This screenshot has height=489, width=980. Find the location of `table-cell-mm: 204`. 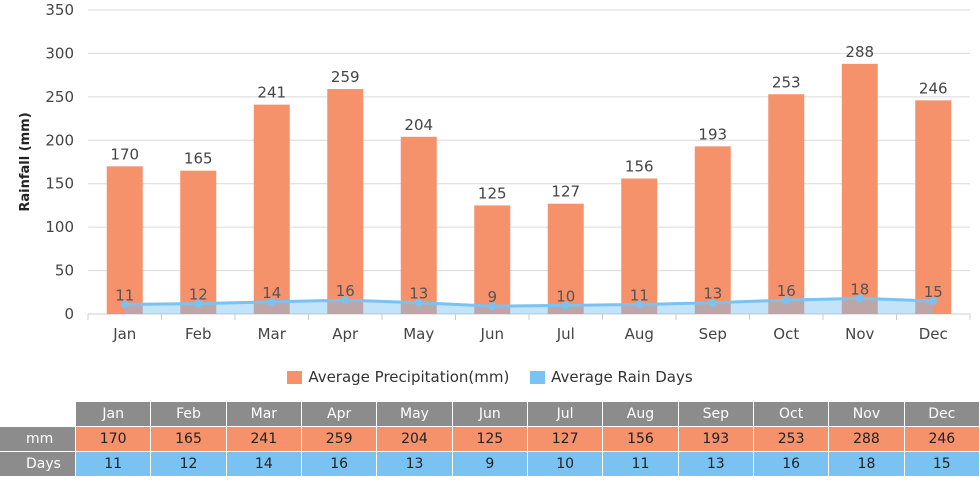

table-cell-mm: 204 is located at coordinates (415, 439).